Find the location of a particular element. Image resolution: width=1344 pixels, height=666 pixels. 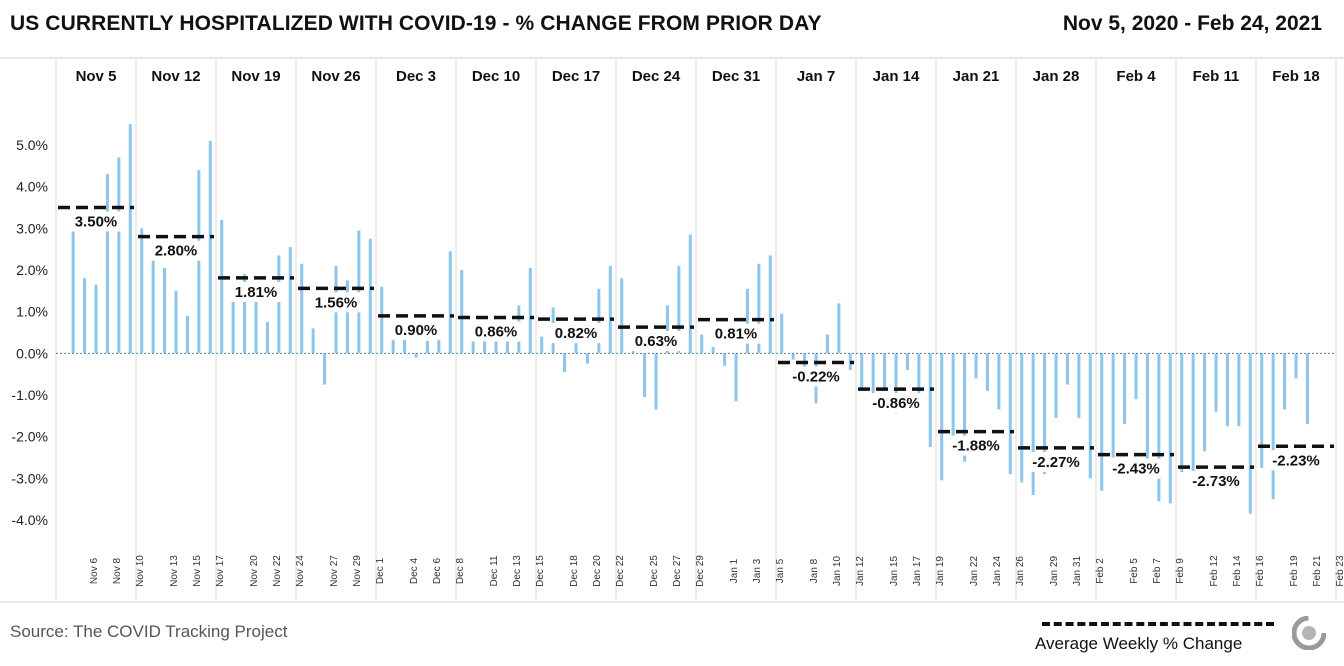

week-header: Jan 7 is located at coordinates (816, 76).